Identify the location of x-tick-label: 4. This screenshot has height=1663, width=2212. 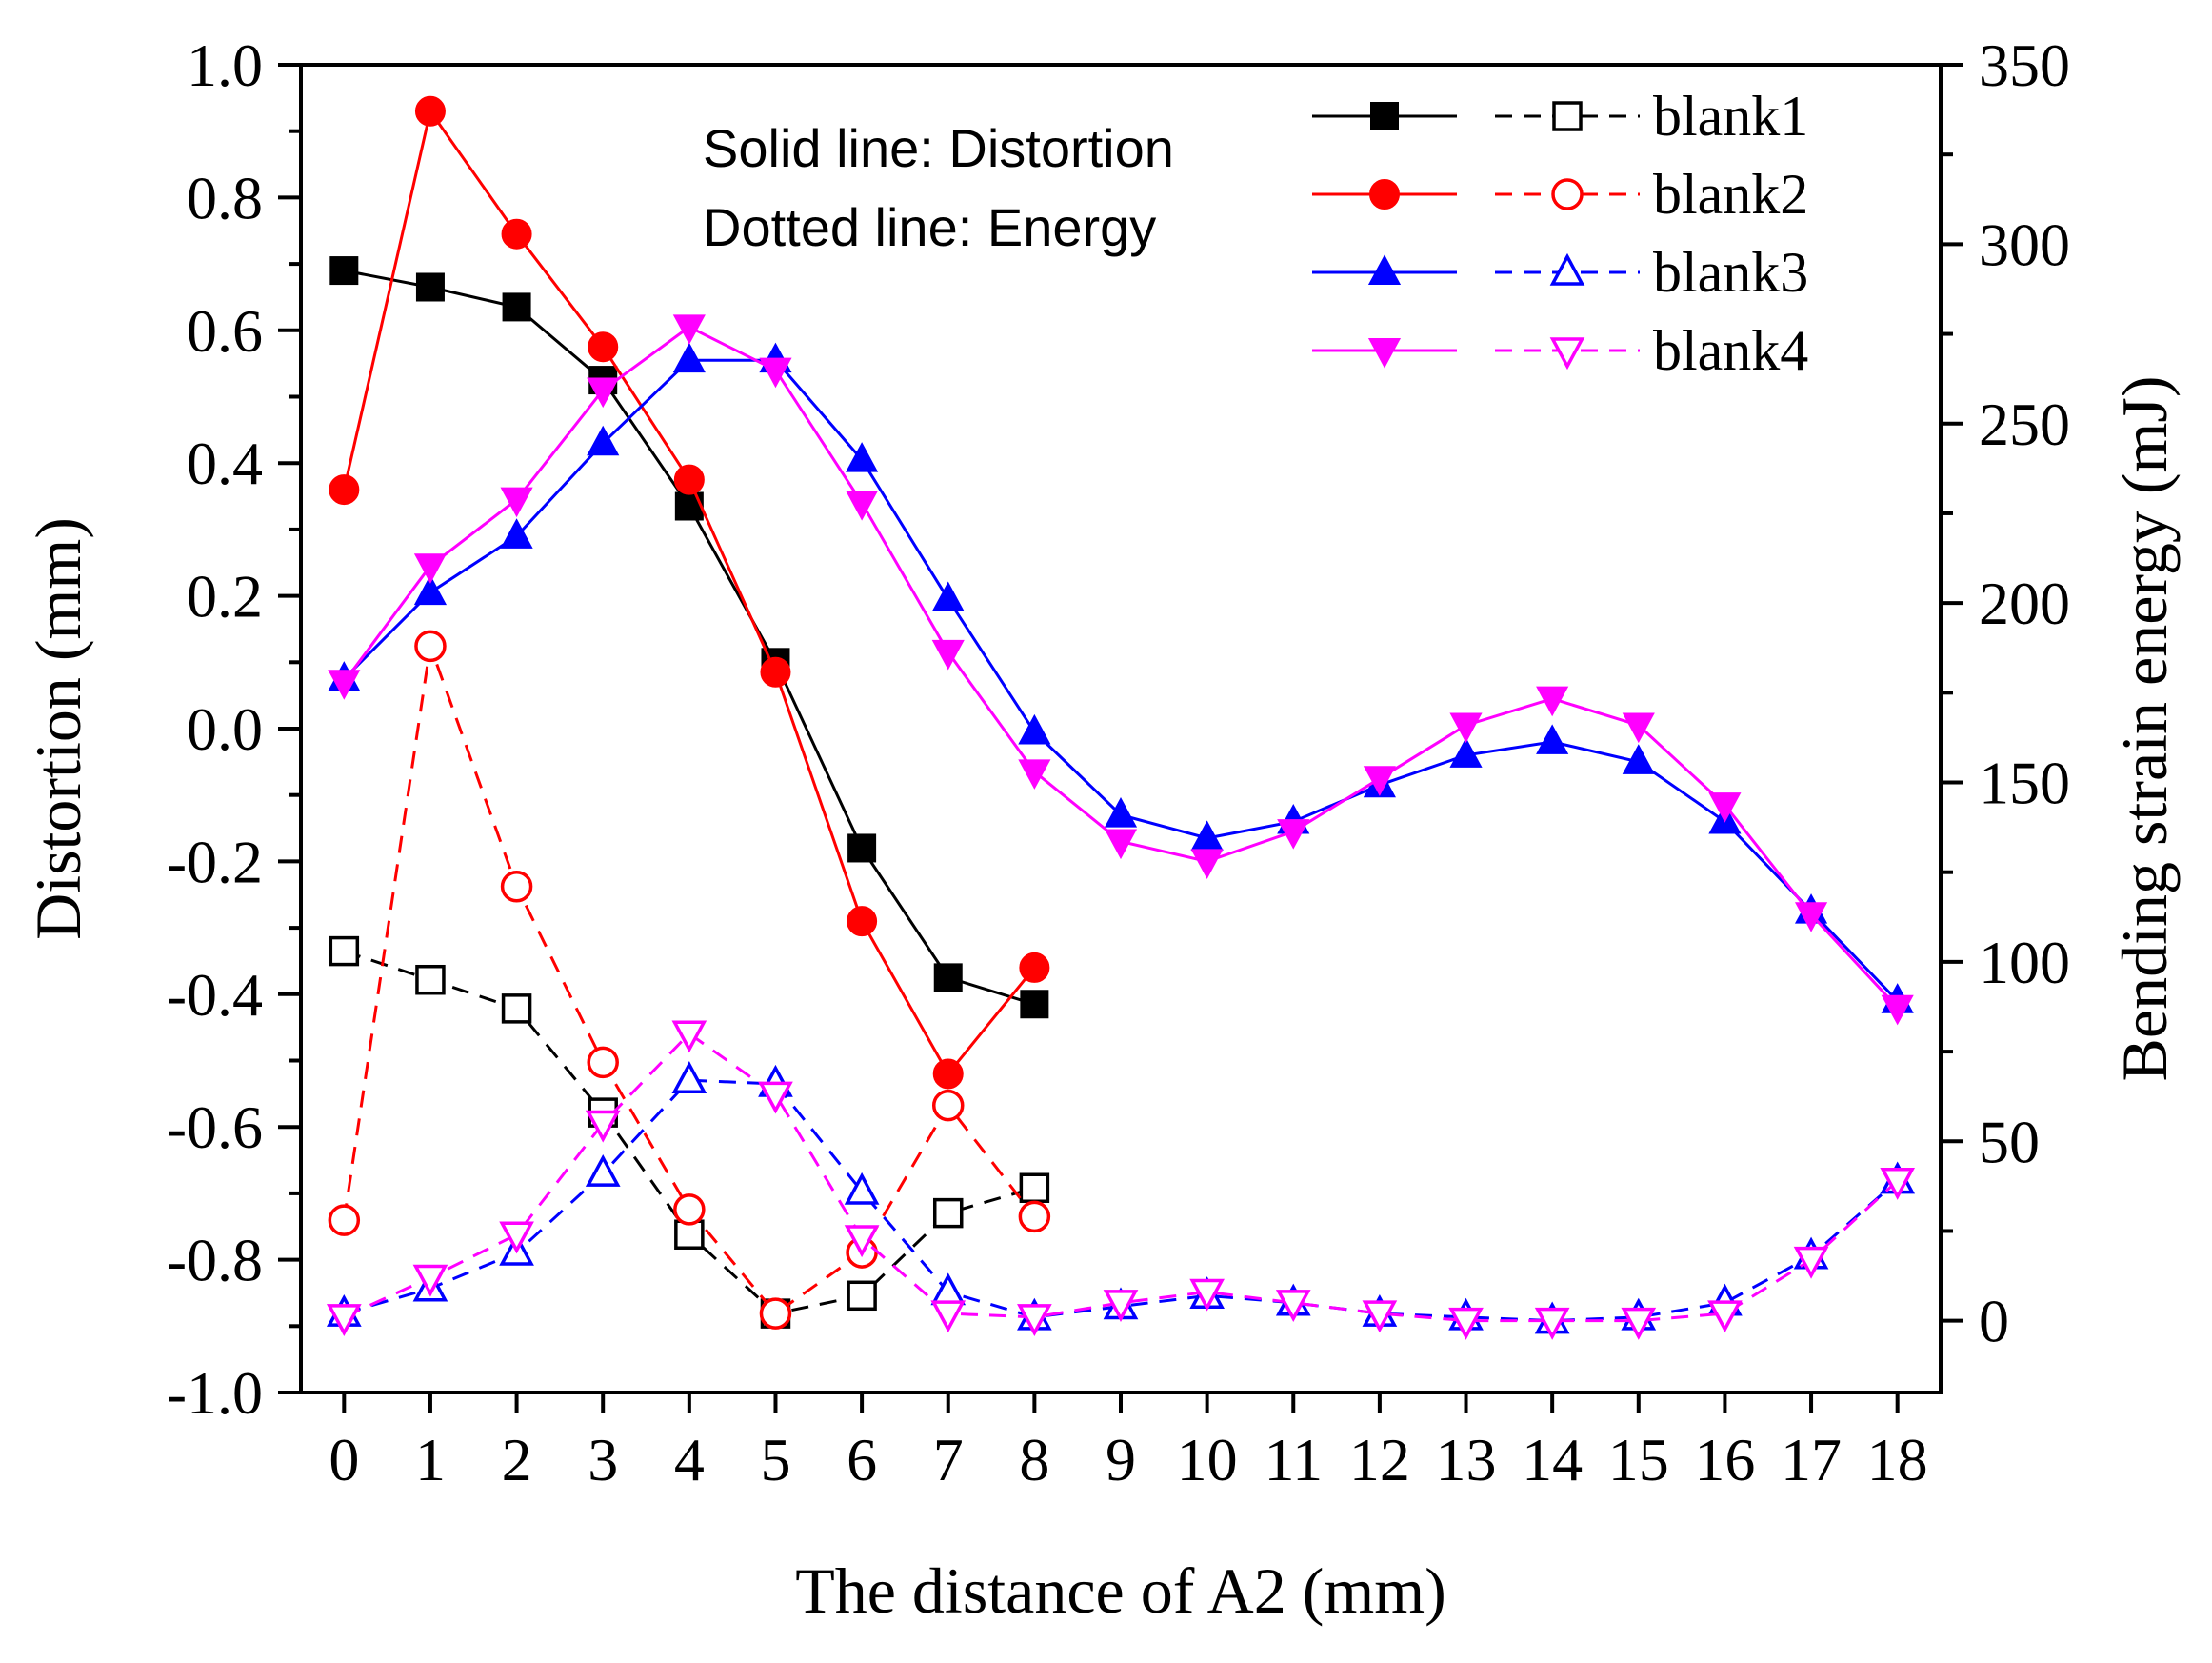
(689, 1459).